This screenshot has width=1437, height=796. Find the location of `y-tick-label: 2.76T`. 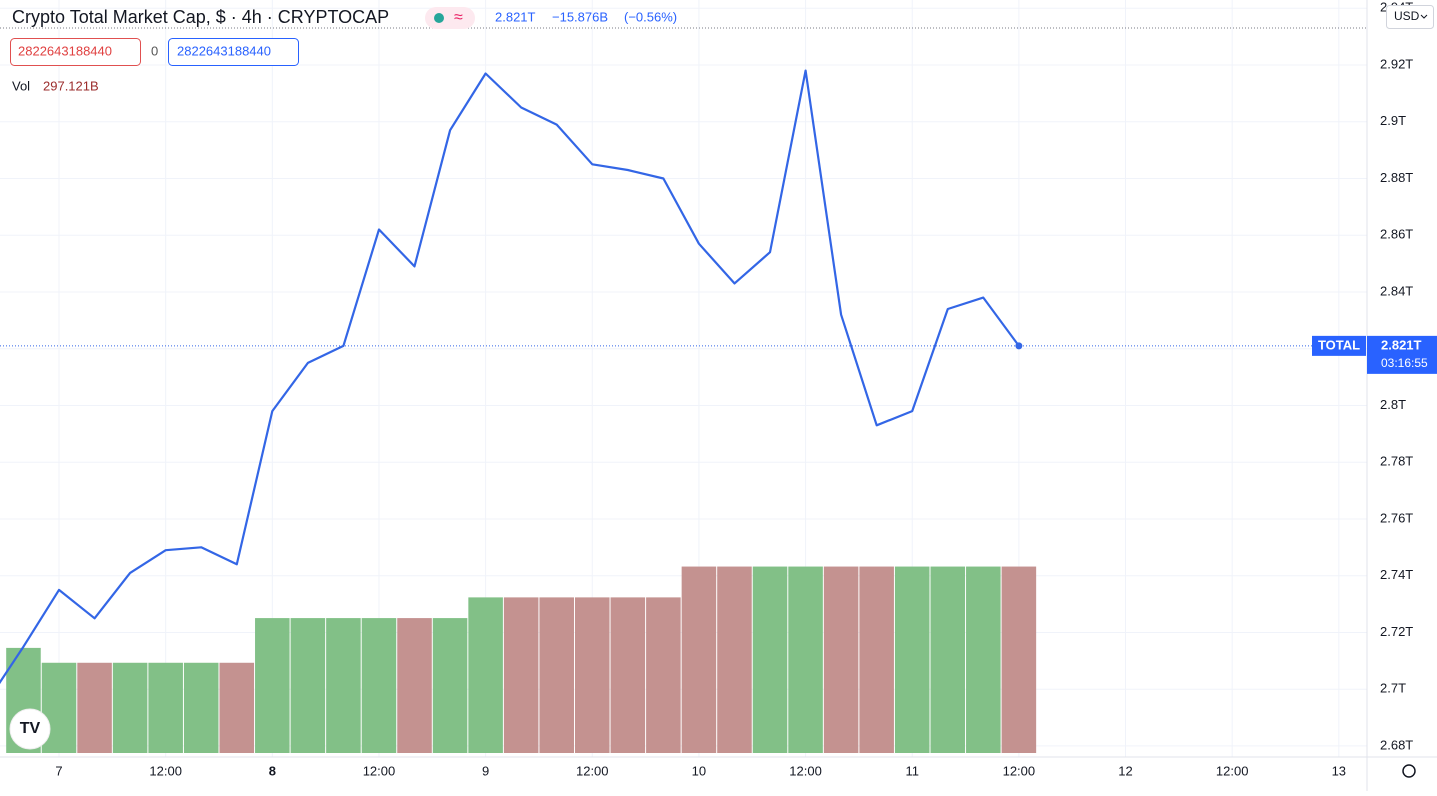

y-tick-label: 2.76T is located at coordinates (1396, 517).